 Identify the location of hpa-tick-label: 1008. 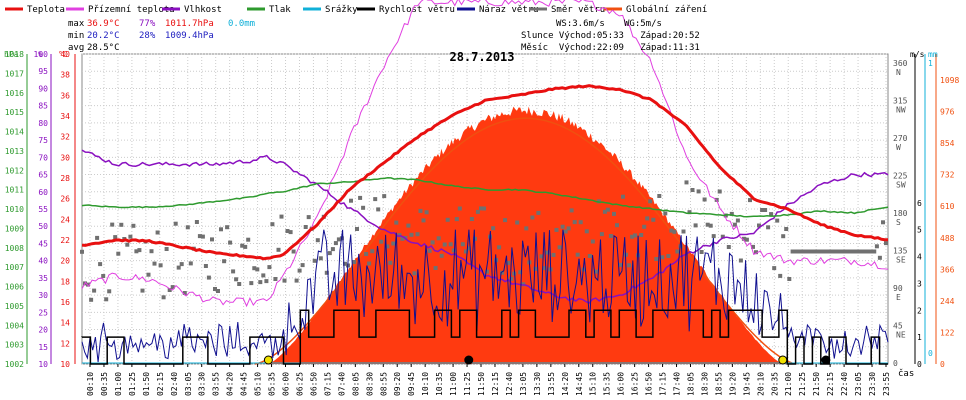
(14, 248).